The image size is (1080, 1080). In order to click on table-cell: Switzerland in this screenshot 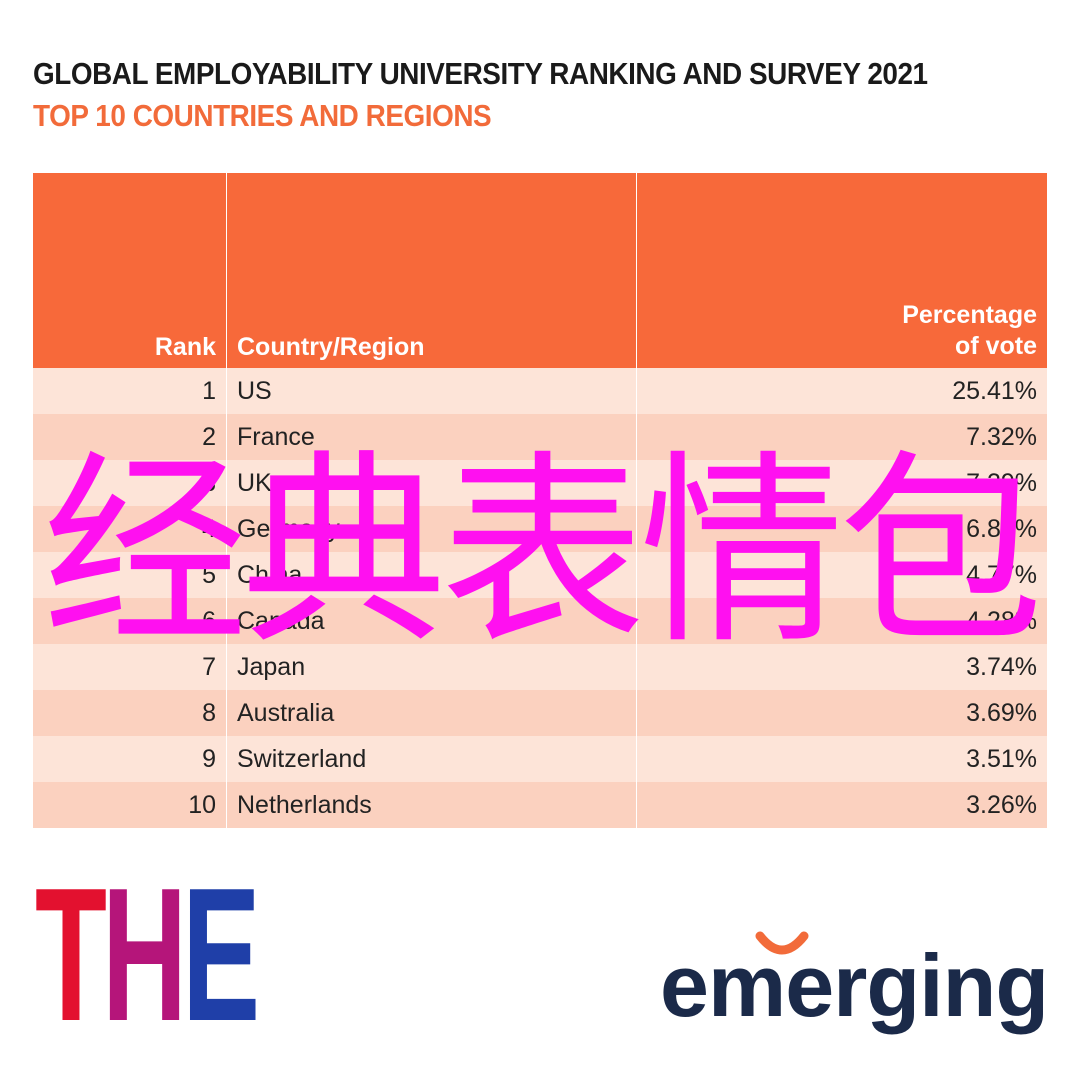, I will do `click(432, 759)`.